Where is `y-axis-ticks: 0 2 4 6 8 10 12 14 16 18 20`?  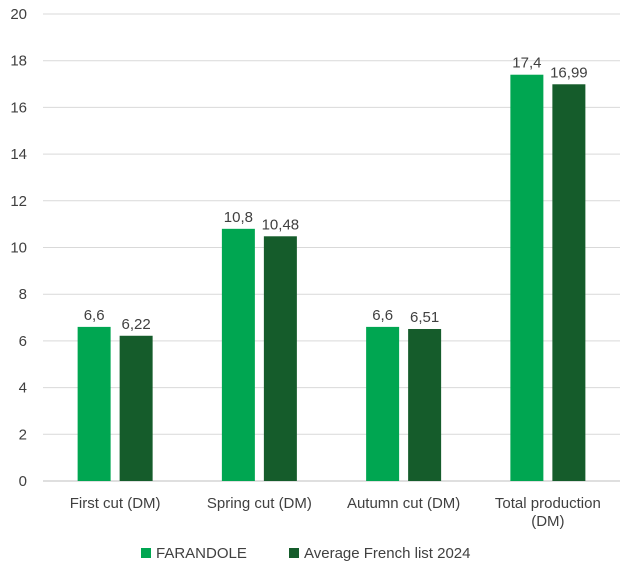
y-axis-ticks: 0 2 4 6 8 10 12 14 16 18 20 is located at coordinates (18, 248).